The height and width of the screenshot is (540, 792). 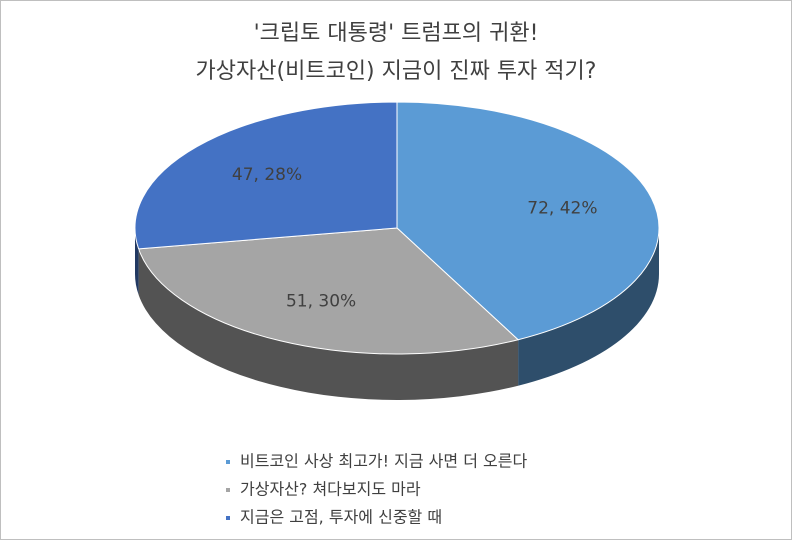 I want to click on legend-label: 가상자산? 쳐다보지도 마라, so click(x=330, y=489).